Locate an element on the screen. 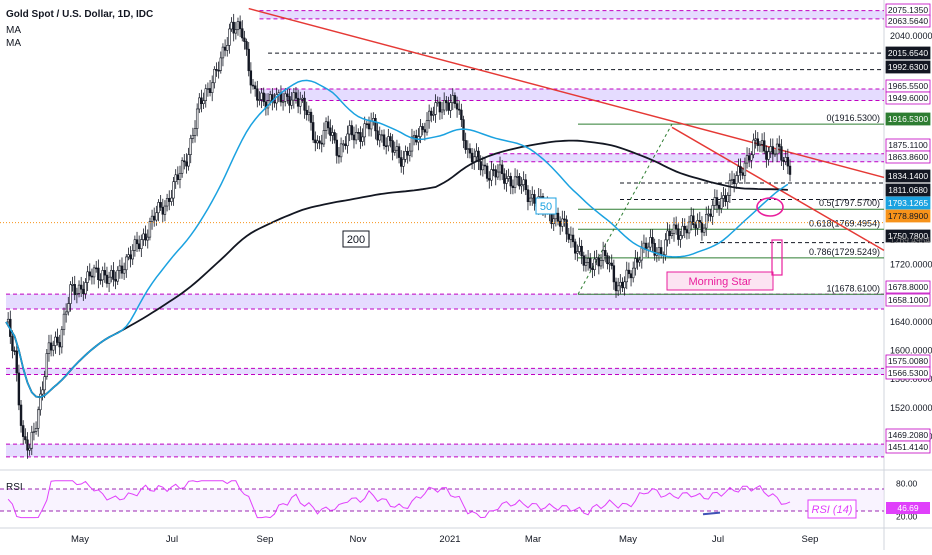  fib-label-3: 0.786(1729.5249) is located at coordinates (844, 252).